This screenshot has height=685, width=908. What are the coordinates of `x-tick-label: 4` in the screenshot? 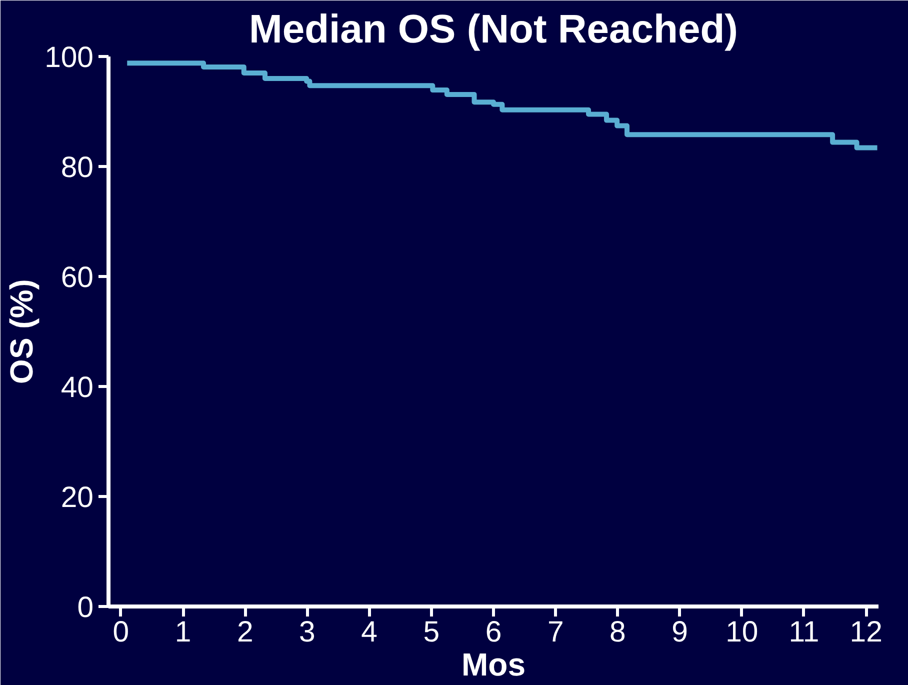 It's located at (369, 632).